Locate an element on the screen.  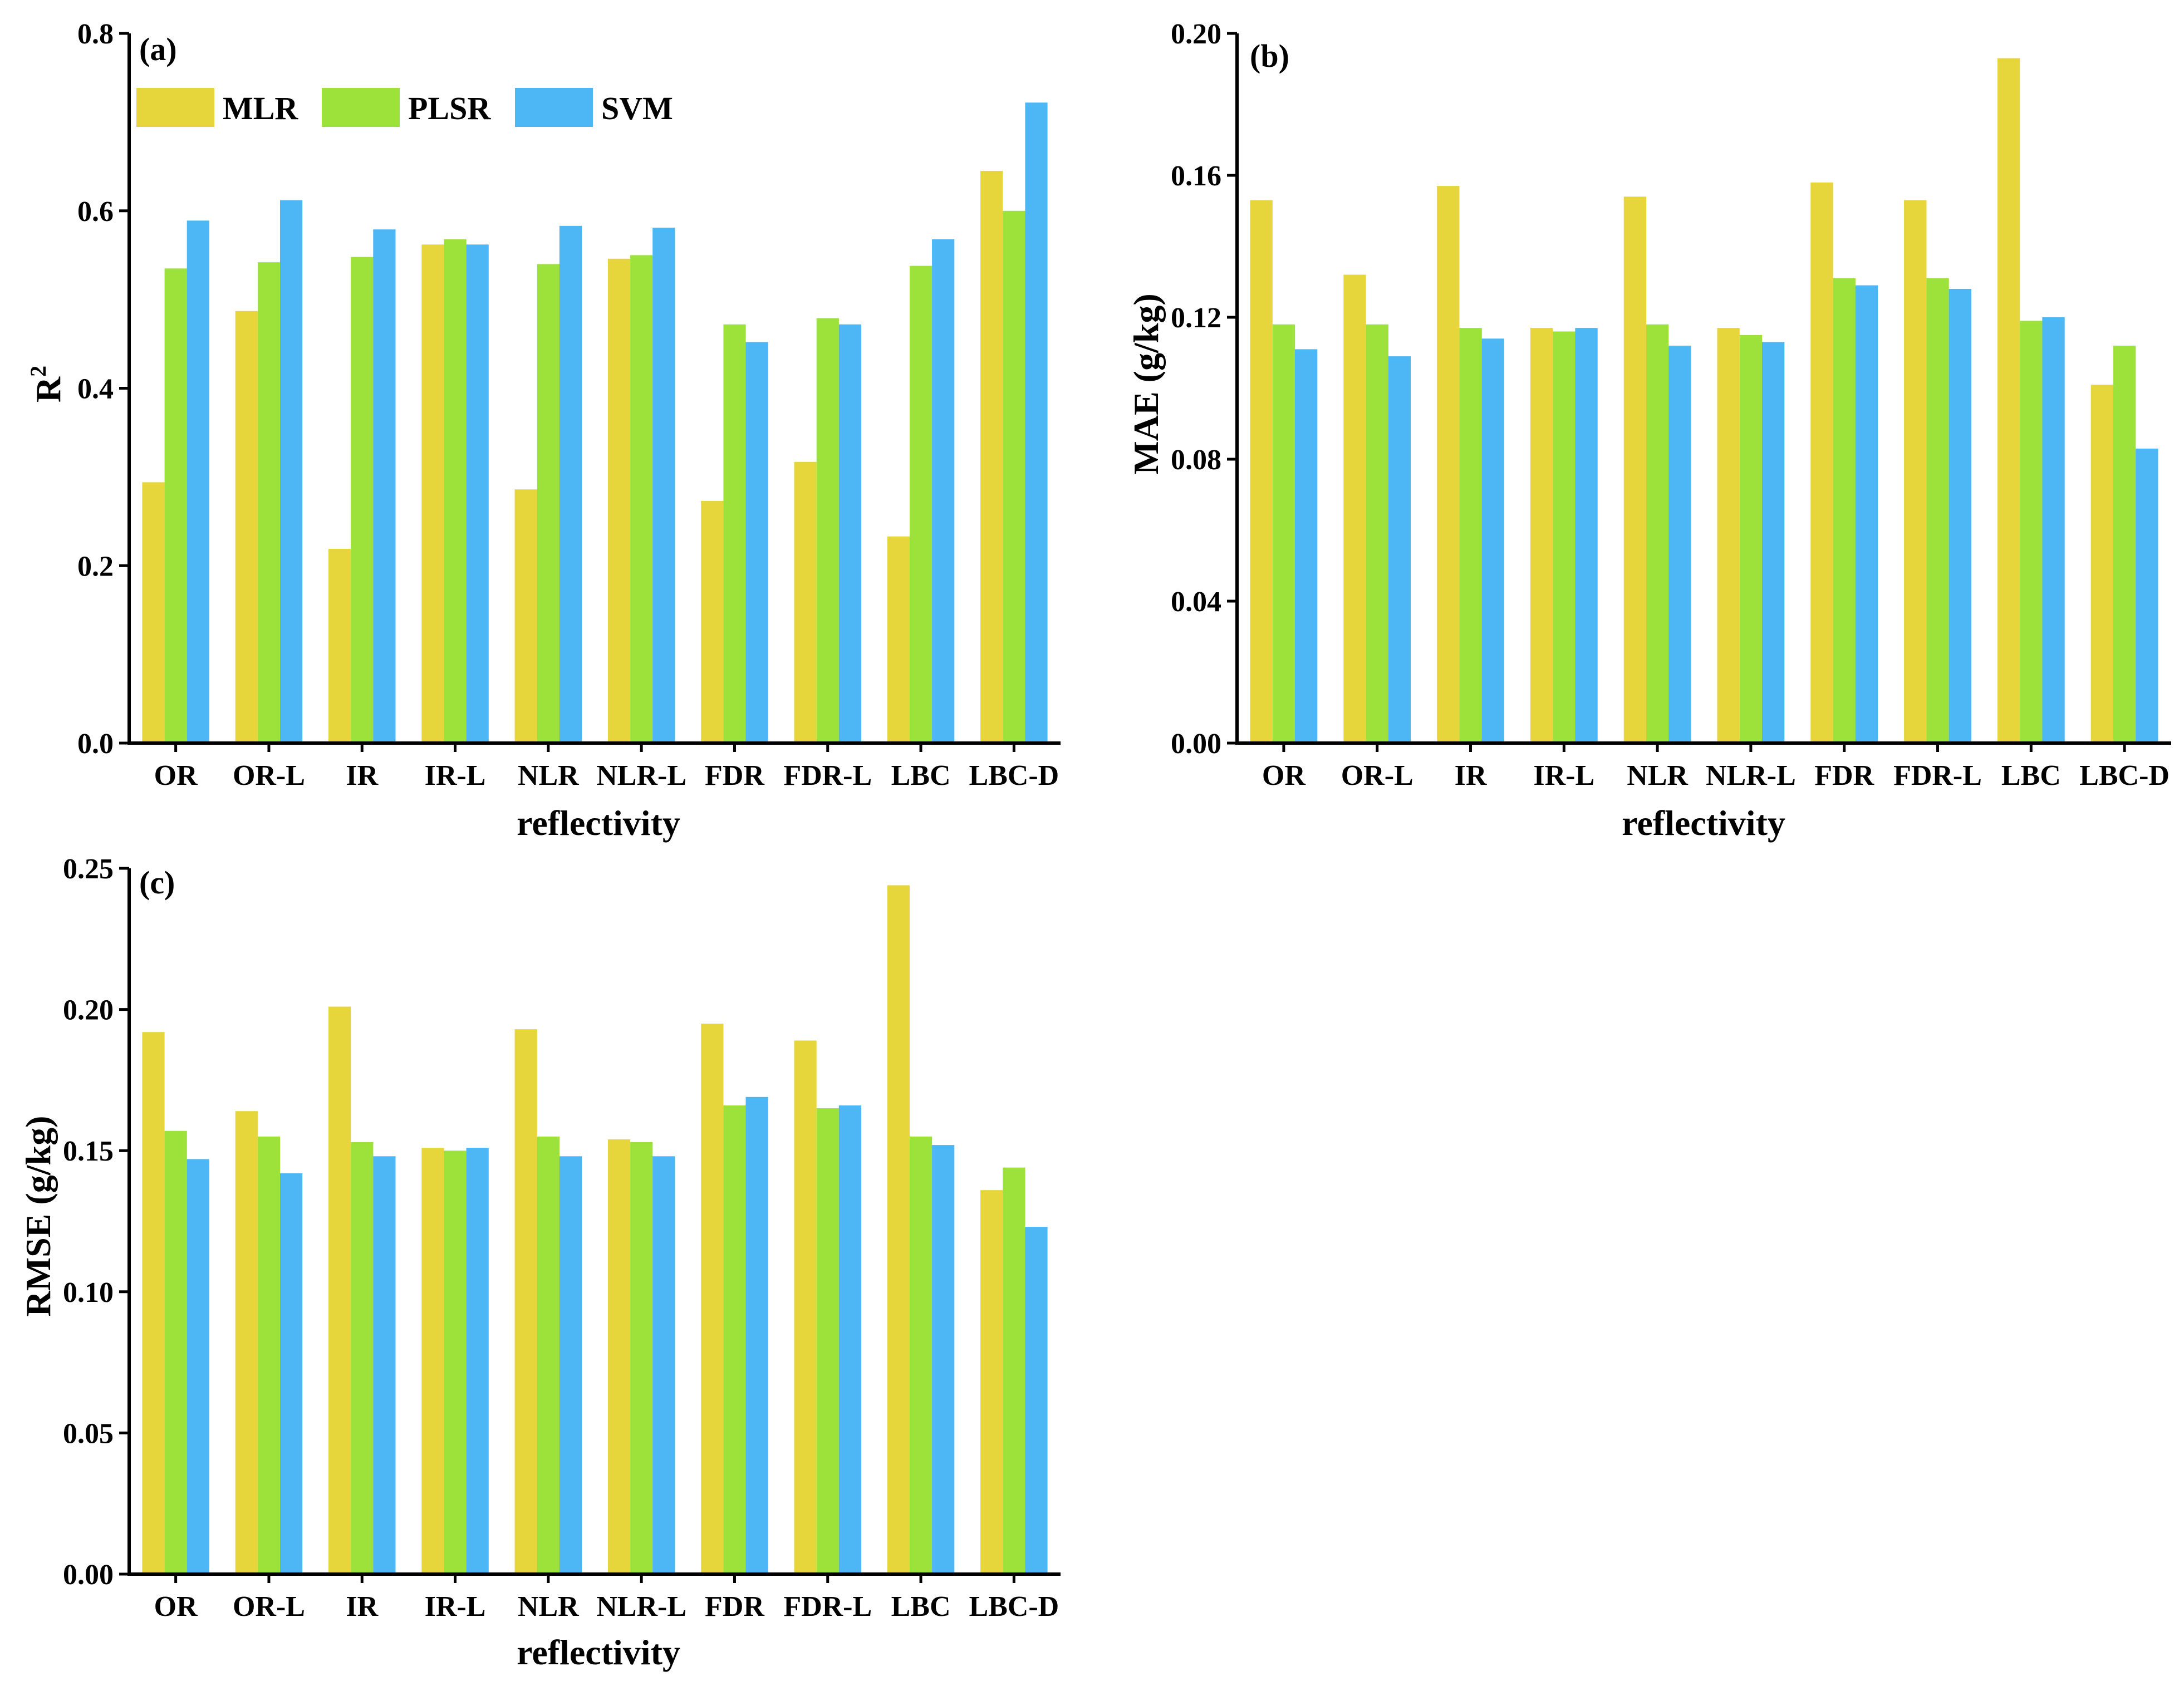
bar-b-svm-fdr-l is located at coordinates (1960, 516).